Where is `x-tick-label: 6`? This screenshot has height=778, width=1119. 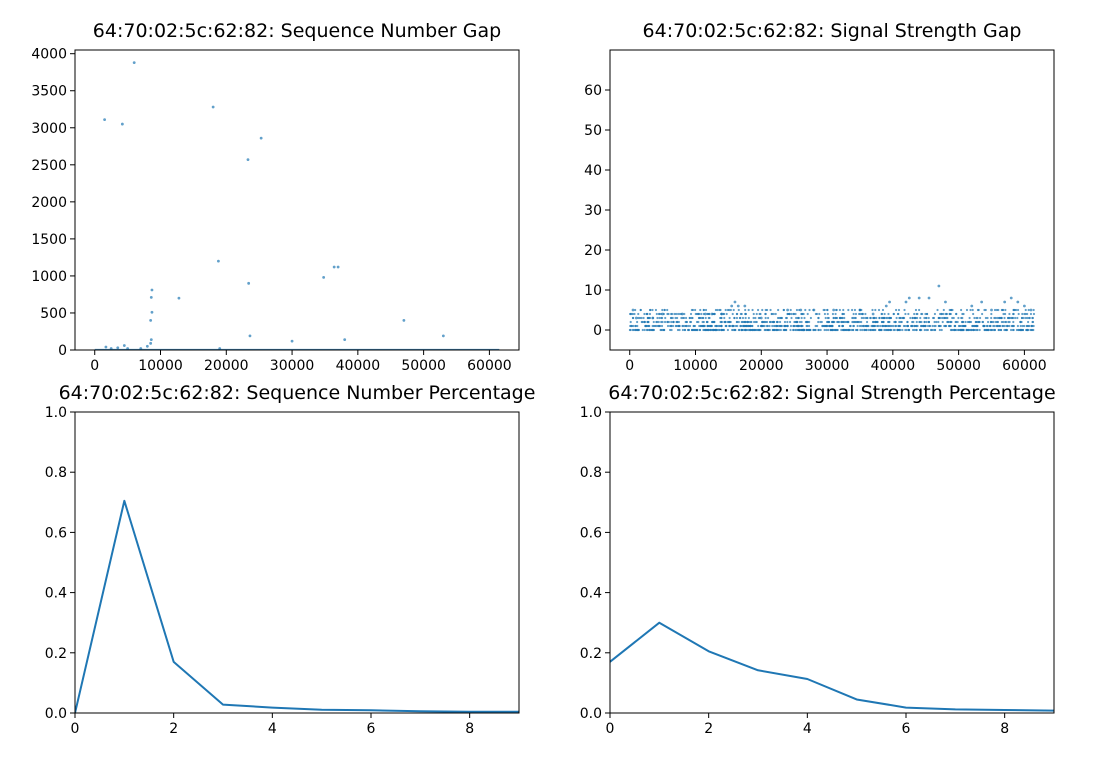 x-tick-label: 6 is located at coordinates (371, 729).